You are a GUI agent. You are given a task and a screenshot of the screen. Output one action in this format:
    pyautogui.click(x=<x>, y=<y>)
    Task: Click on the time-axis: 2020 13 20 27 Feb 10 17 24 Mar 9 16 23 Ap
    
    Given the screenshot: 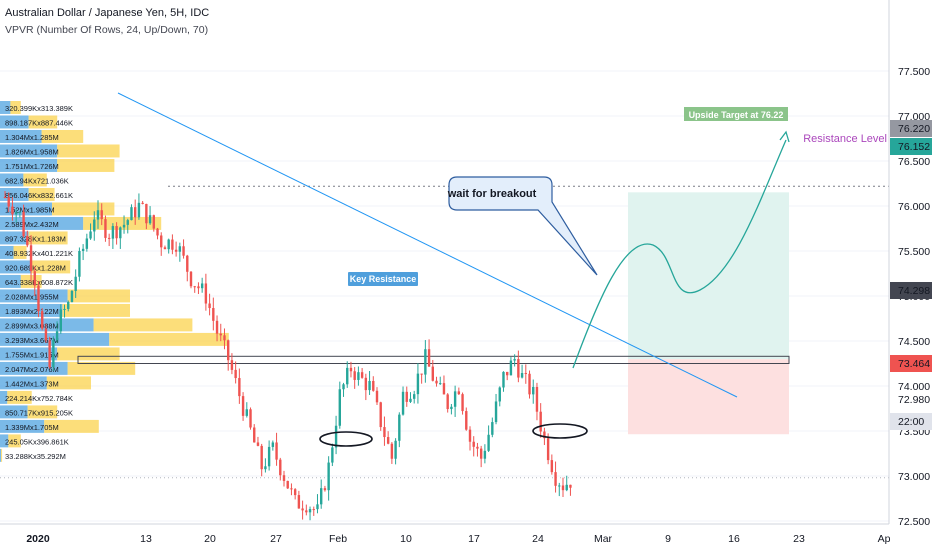 What is the action you would take?
    pyautogui.click(x=445, y=534)
    